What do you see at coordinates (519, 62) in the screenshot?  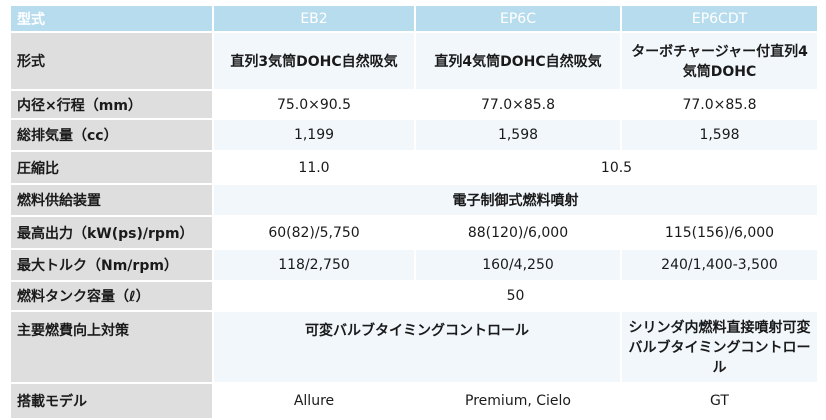 I see `row-format-ep6c: 直列4気筒DOHC自然吸気` at bounding box center [519, 62].